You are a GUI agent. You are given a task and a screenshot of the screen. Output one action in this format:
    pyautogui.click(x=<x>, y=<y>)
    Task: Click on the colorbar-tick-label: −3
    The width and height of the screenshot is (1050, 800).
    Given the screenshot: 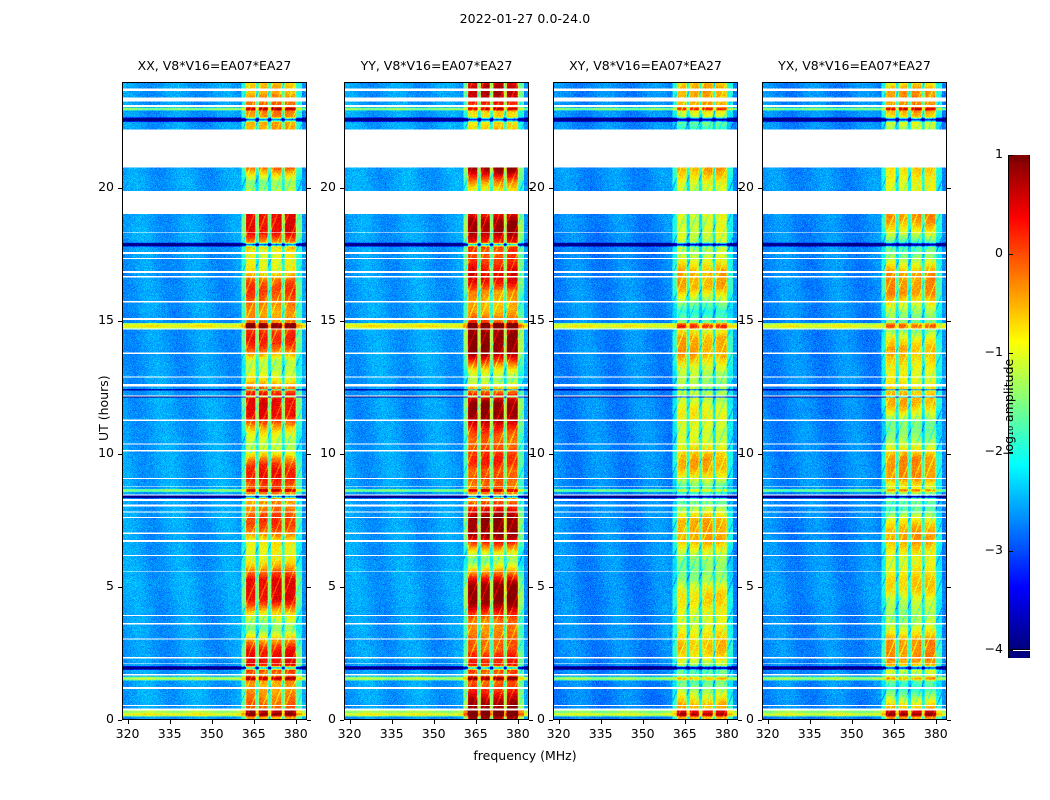 What is the action you would take?
    pyautogui.click(x=993, y=549)
    